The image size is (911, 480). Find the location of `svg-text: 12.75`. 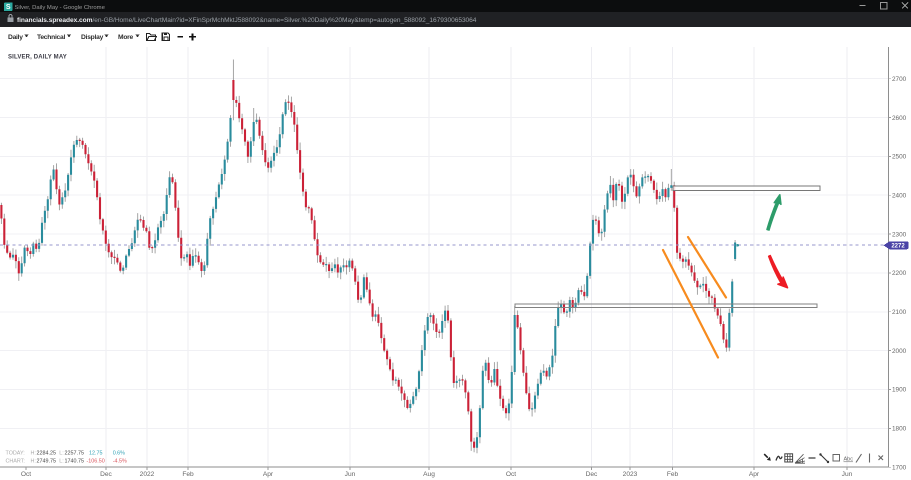

svg-text: 12.75 is located at coordinates (96, 454).